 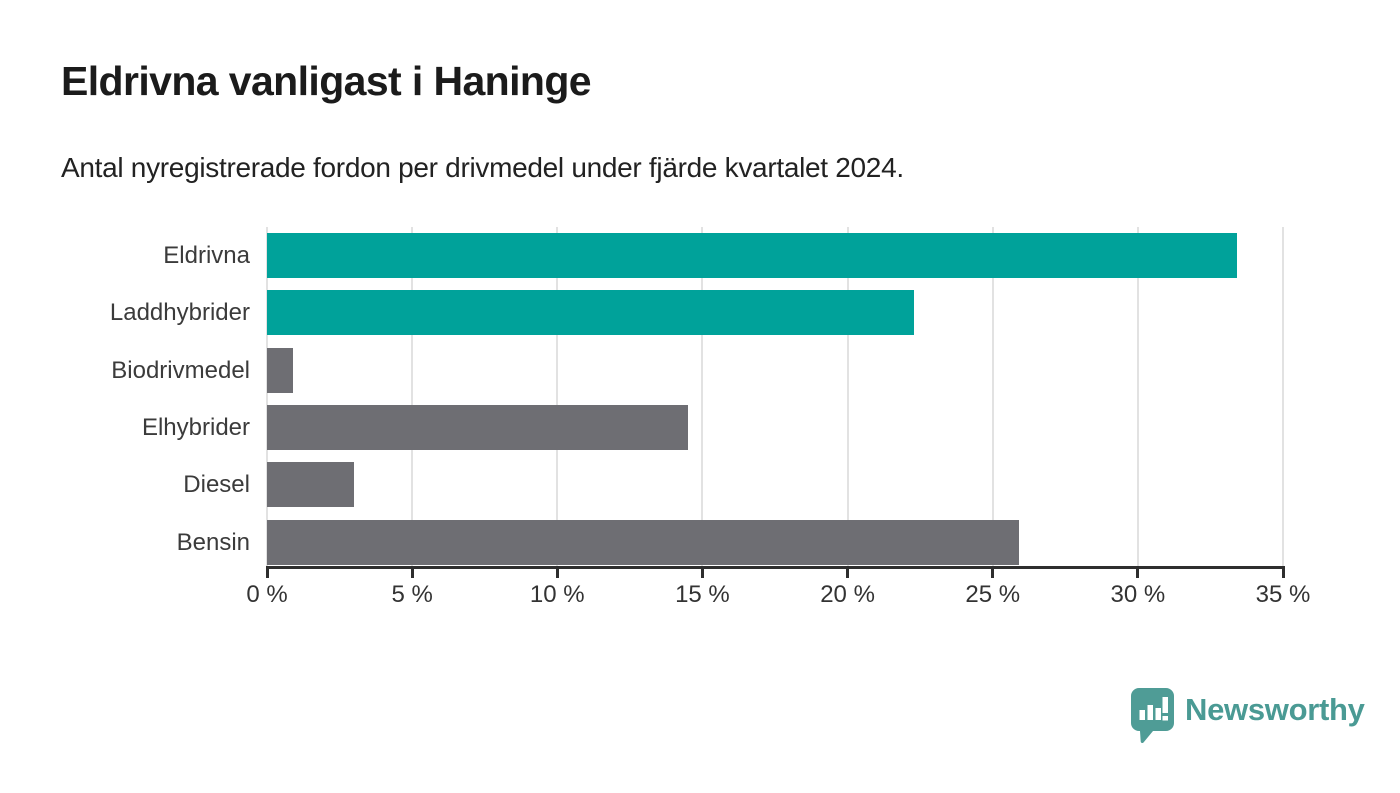 What do you see at coordinates (216, 485) in the screenshot?
I see `category-label-diesel: Diesel` at bounding box center [216, 485].